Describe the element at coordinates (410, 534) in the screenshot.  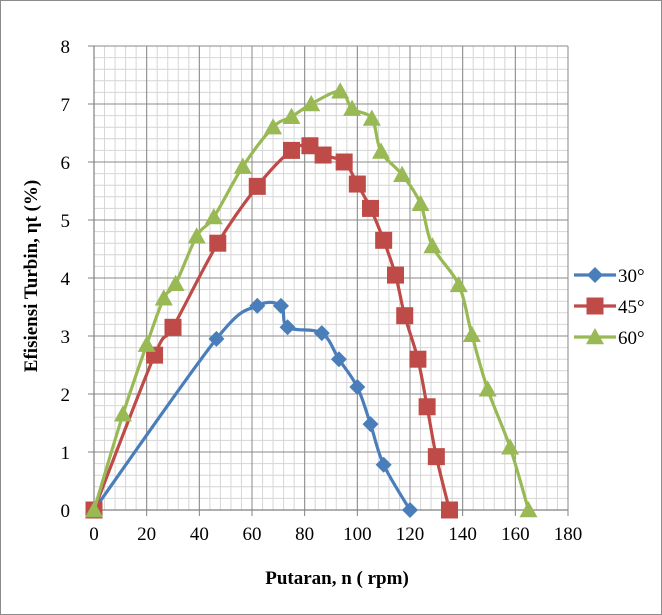
I see `x-tick-label: 120` at that location.